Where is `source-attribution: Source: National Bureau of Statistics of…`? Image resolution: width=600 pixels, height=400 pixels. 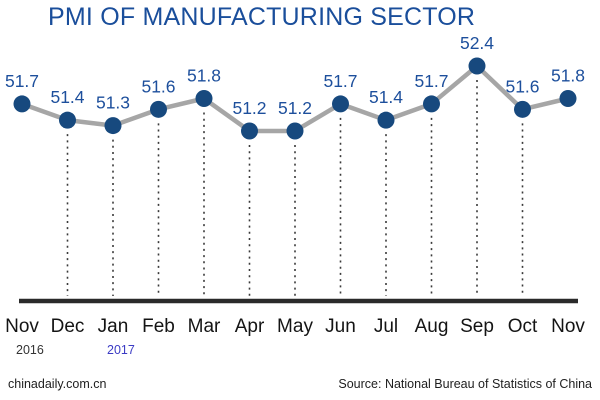 source-attribution: Source: National Bureau of Statistics of… is located at coordinates (465, 384).